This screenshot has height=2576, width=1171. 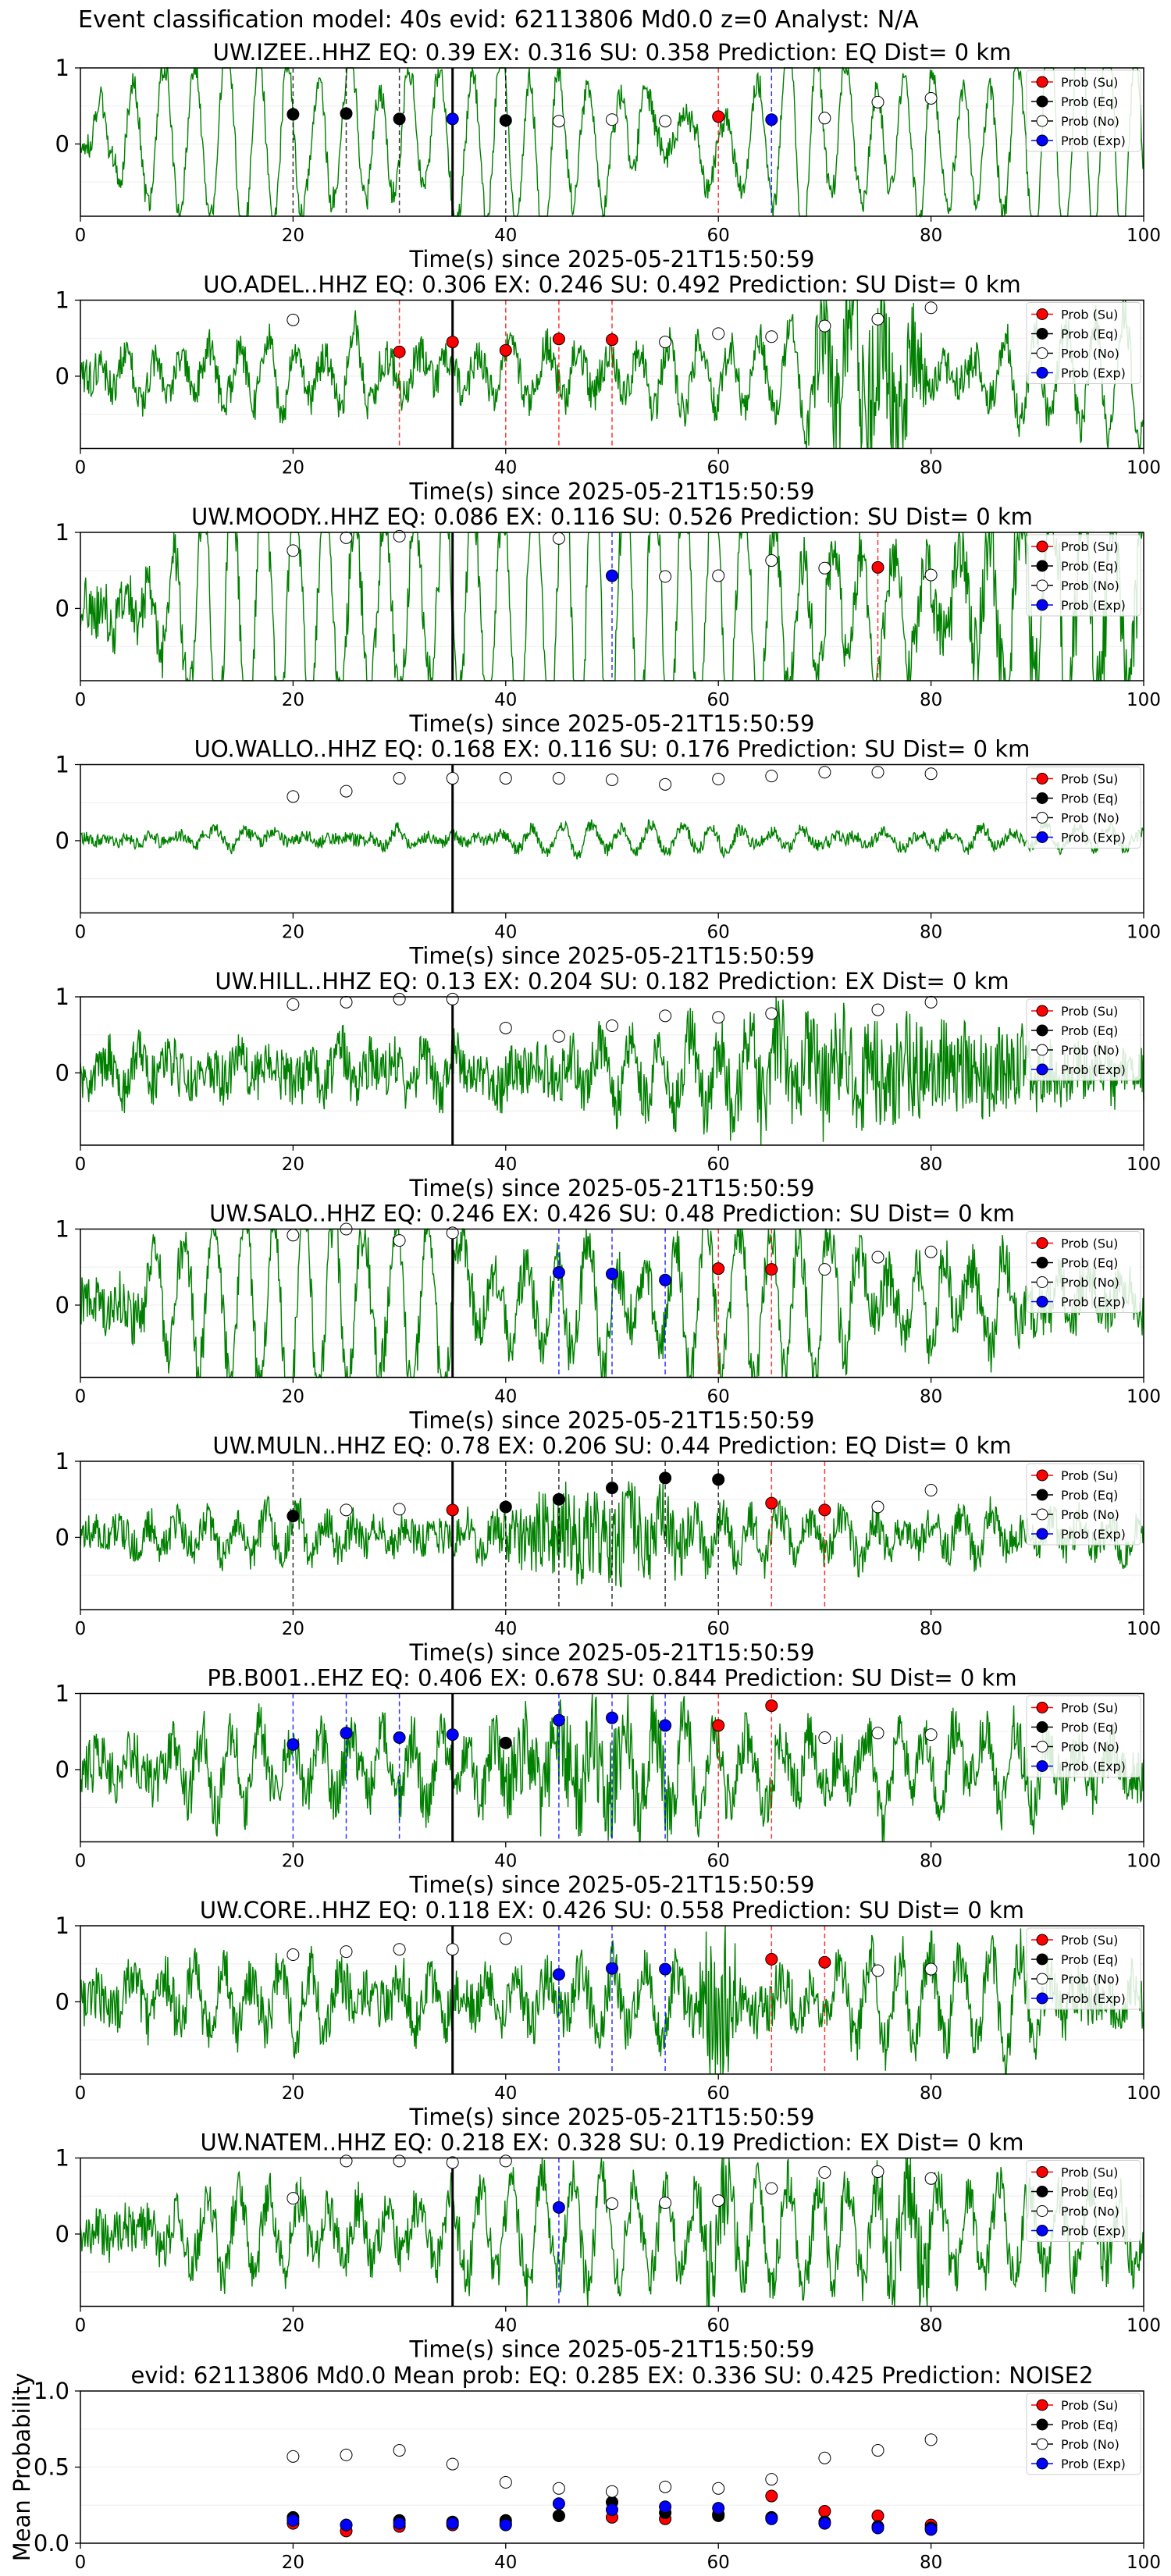 What do you see at coordinates (62, 2234) in the screenshot?
I see `y-tick-label: 0` at bounding box center [62, 2234].